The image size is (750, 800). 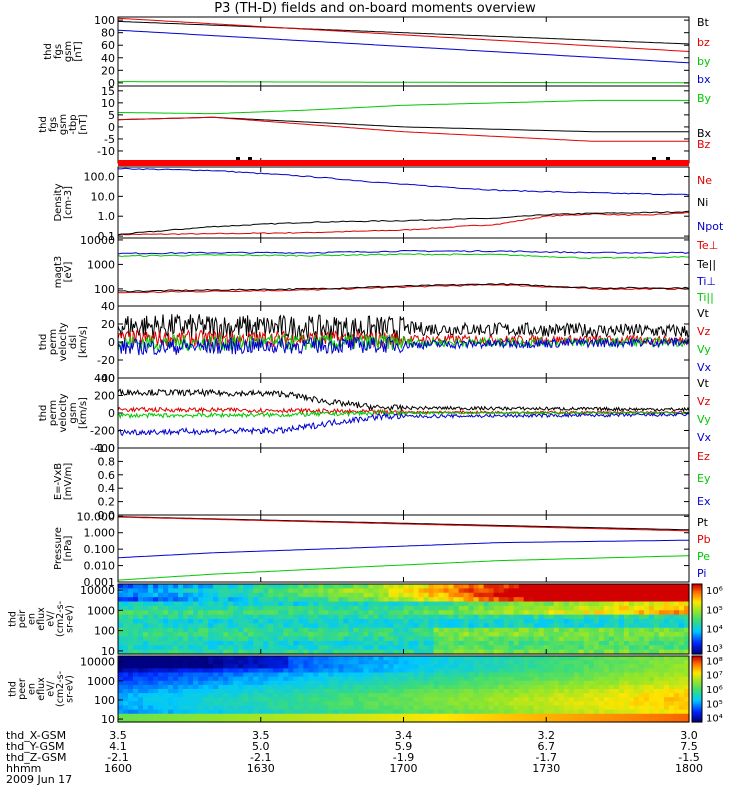 What do you see at coordinates (703, 456) in the screenshot?
I see `legend-efield-Ez: Ez` at bounding box center [703, 456].